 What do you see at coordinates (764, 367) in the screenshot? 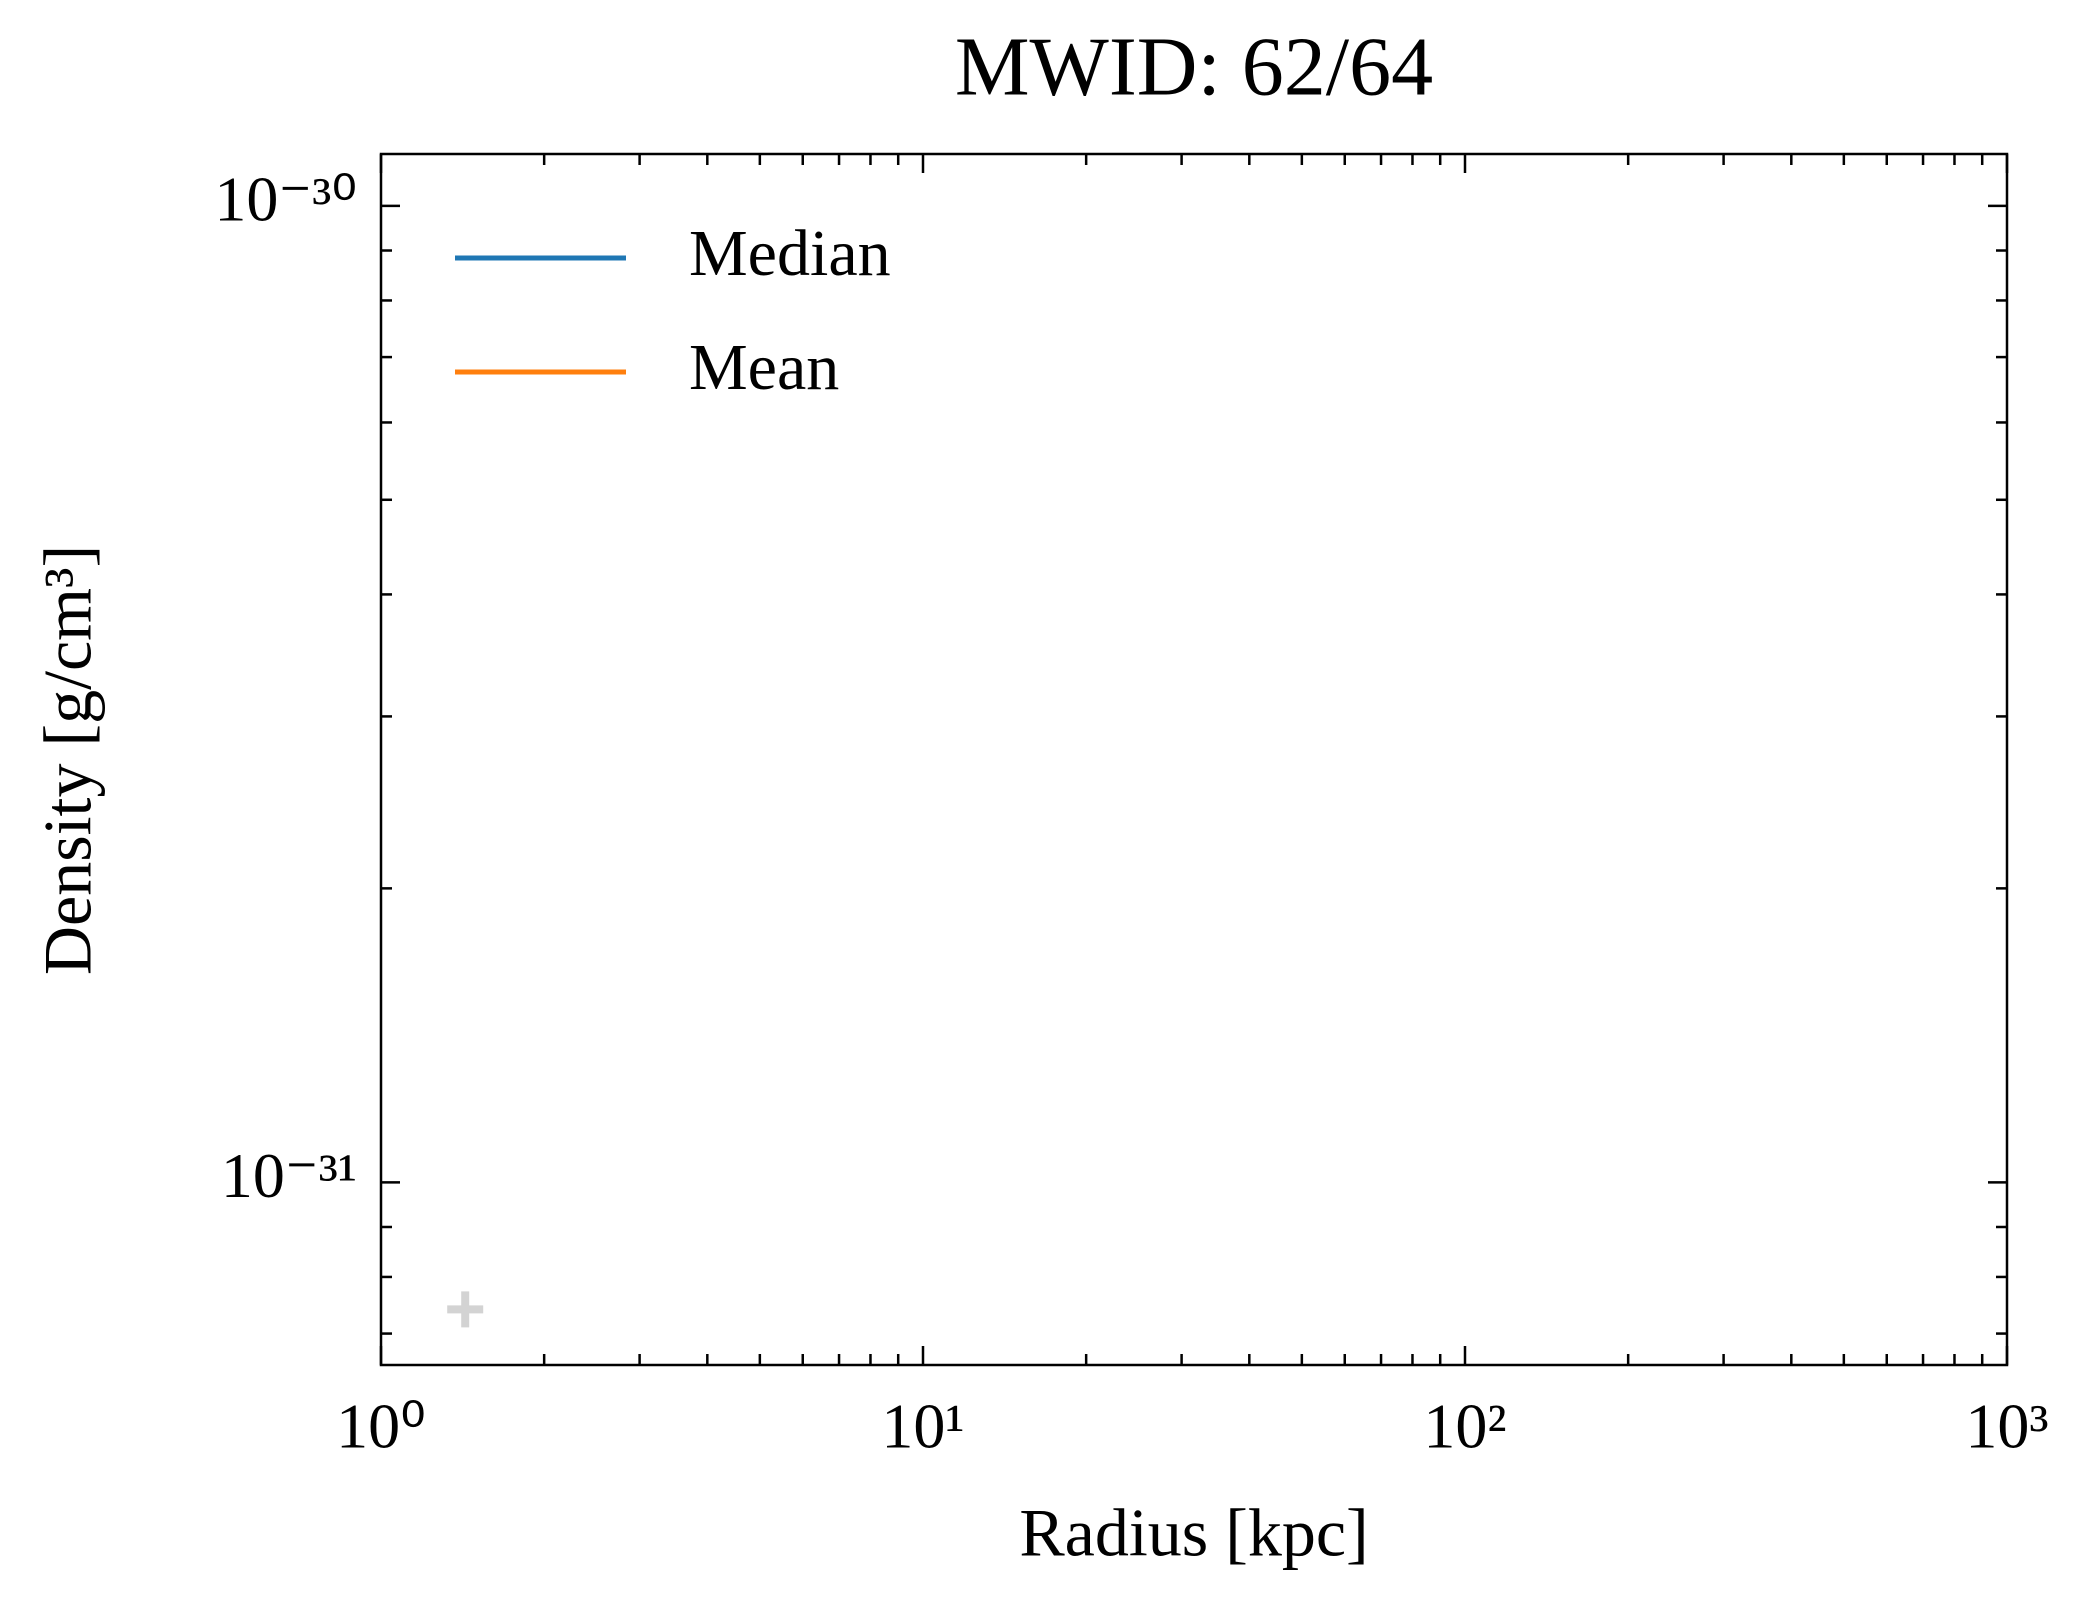
I see `legend-label: Mean` at bounding box center [764, 367].